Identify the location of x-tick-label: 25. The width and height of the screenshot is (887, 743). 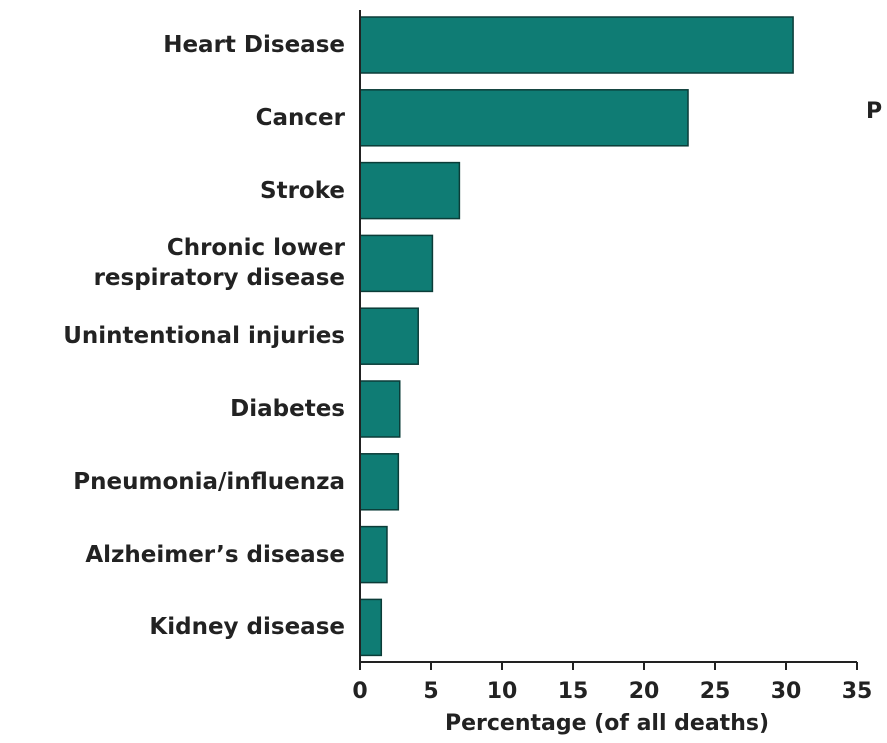
(715, 691).